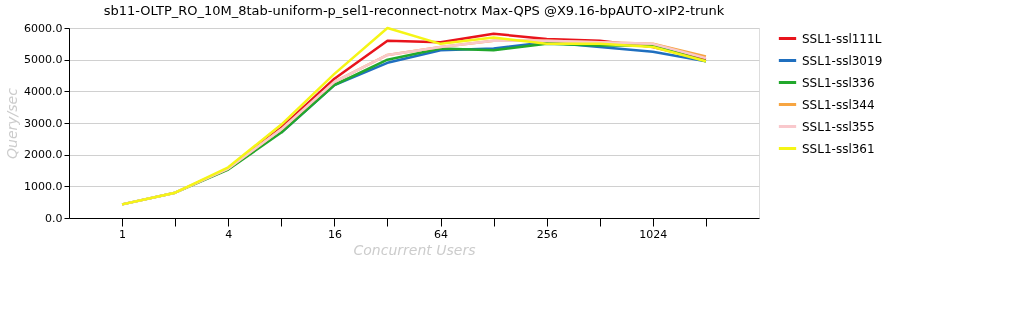  Describe the element at coordinates (54, 218) in the screenshot. I see `y-tick-label: 0.0` at that location.